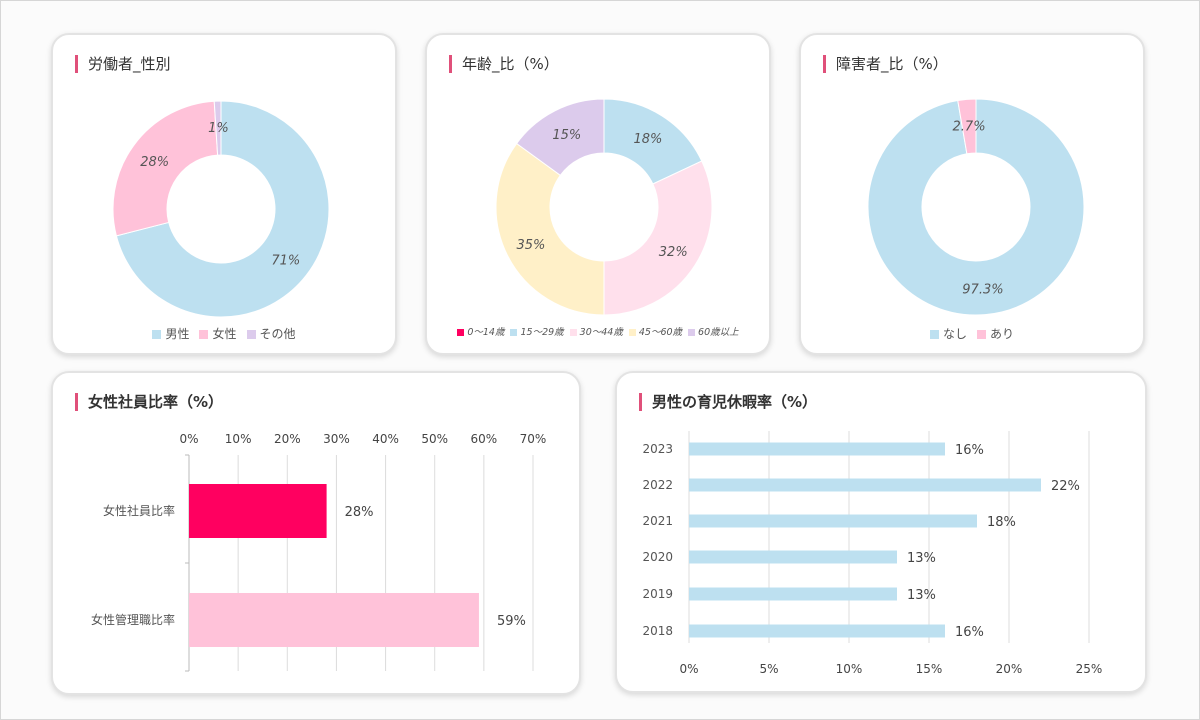 This screenshot has width=1200, height=720. Describe the element at coordinates (1009, 669) in the screenshot. I see `paternity-tick-label-4: 20%` at that location.